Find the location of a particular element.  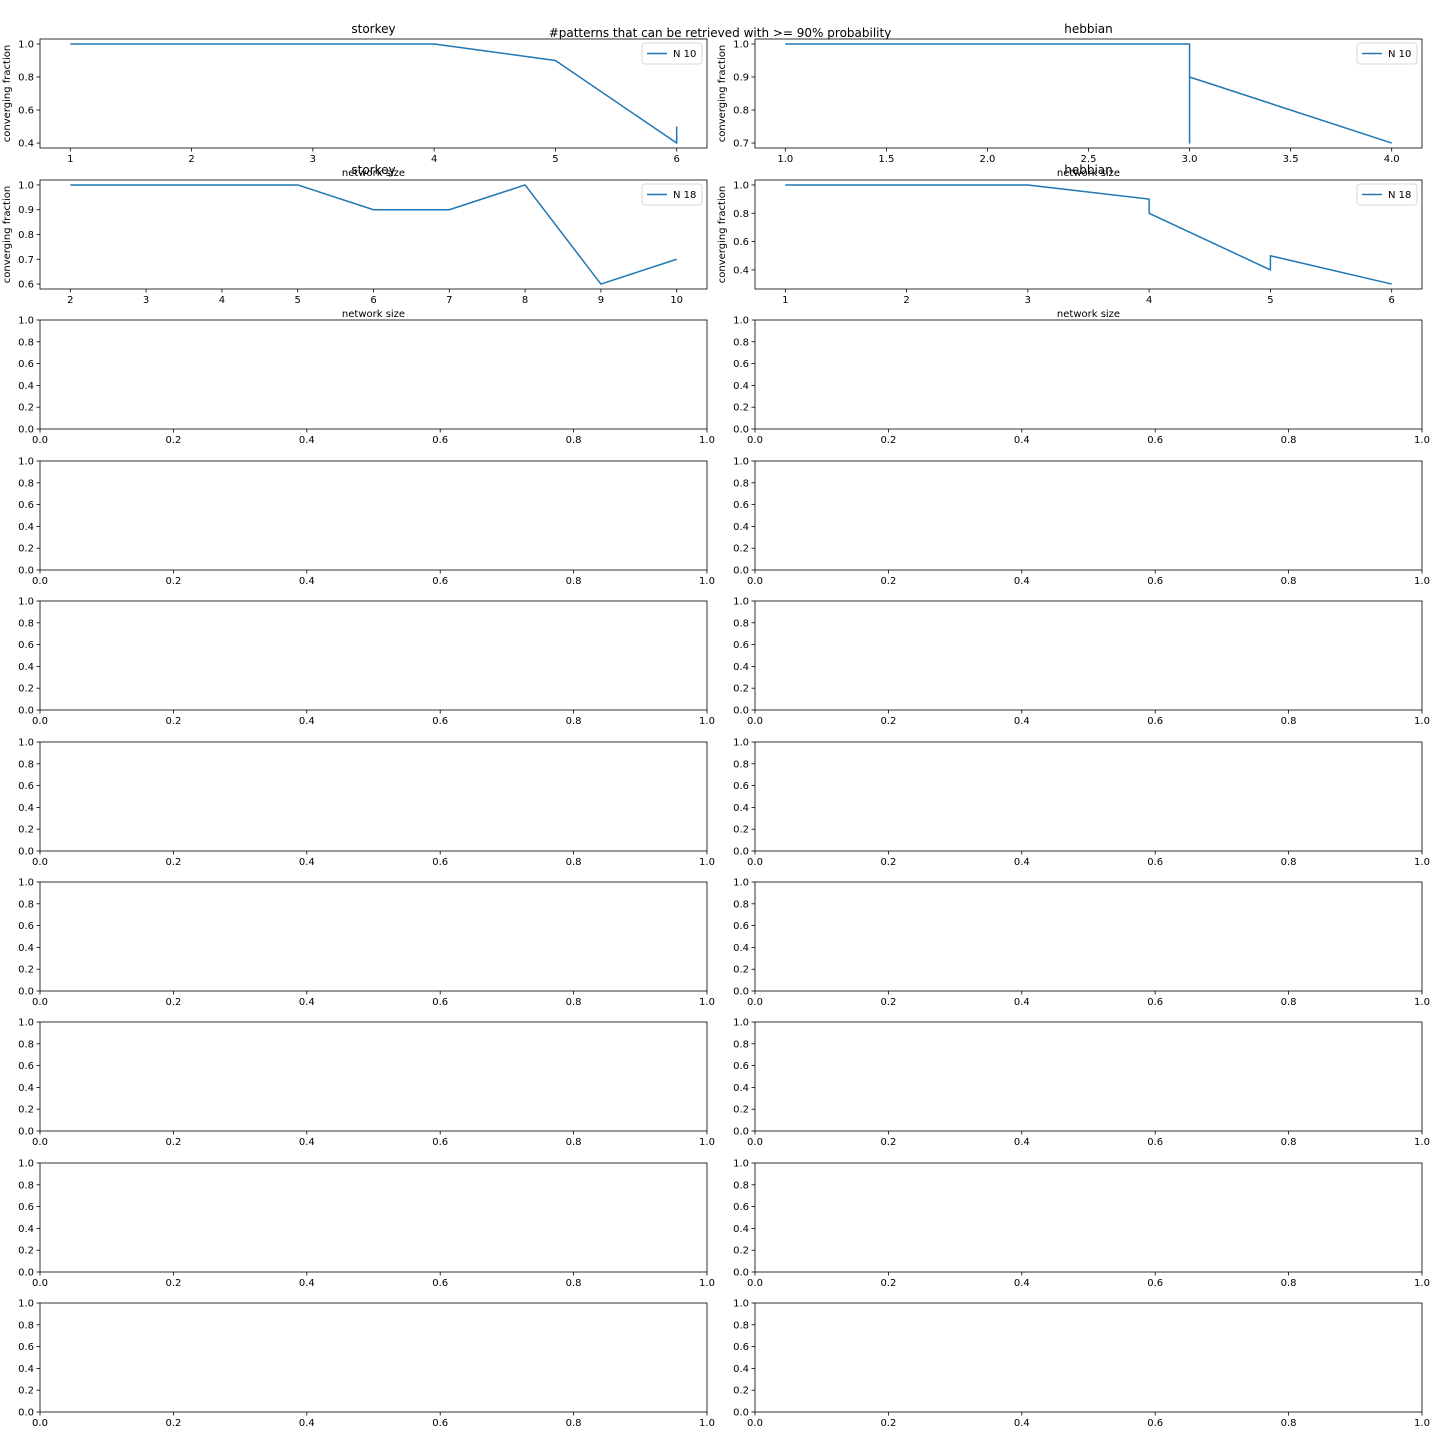

x-tick-label: 2.5 is located at coordinates (1089, 159).